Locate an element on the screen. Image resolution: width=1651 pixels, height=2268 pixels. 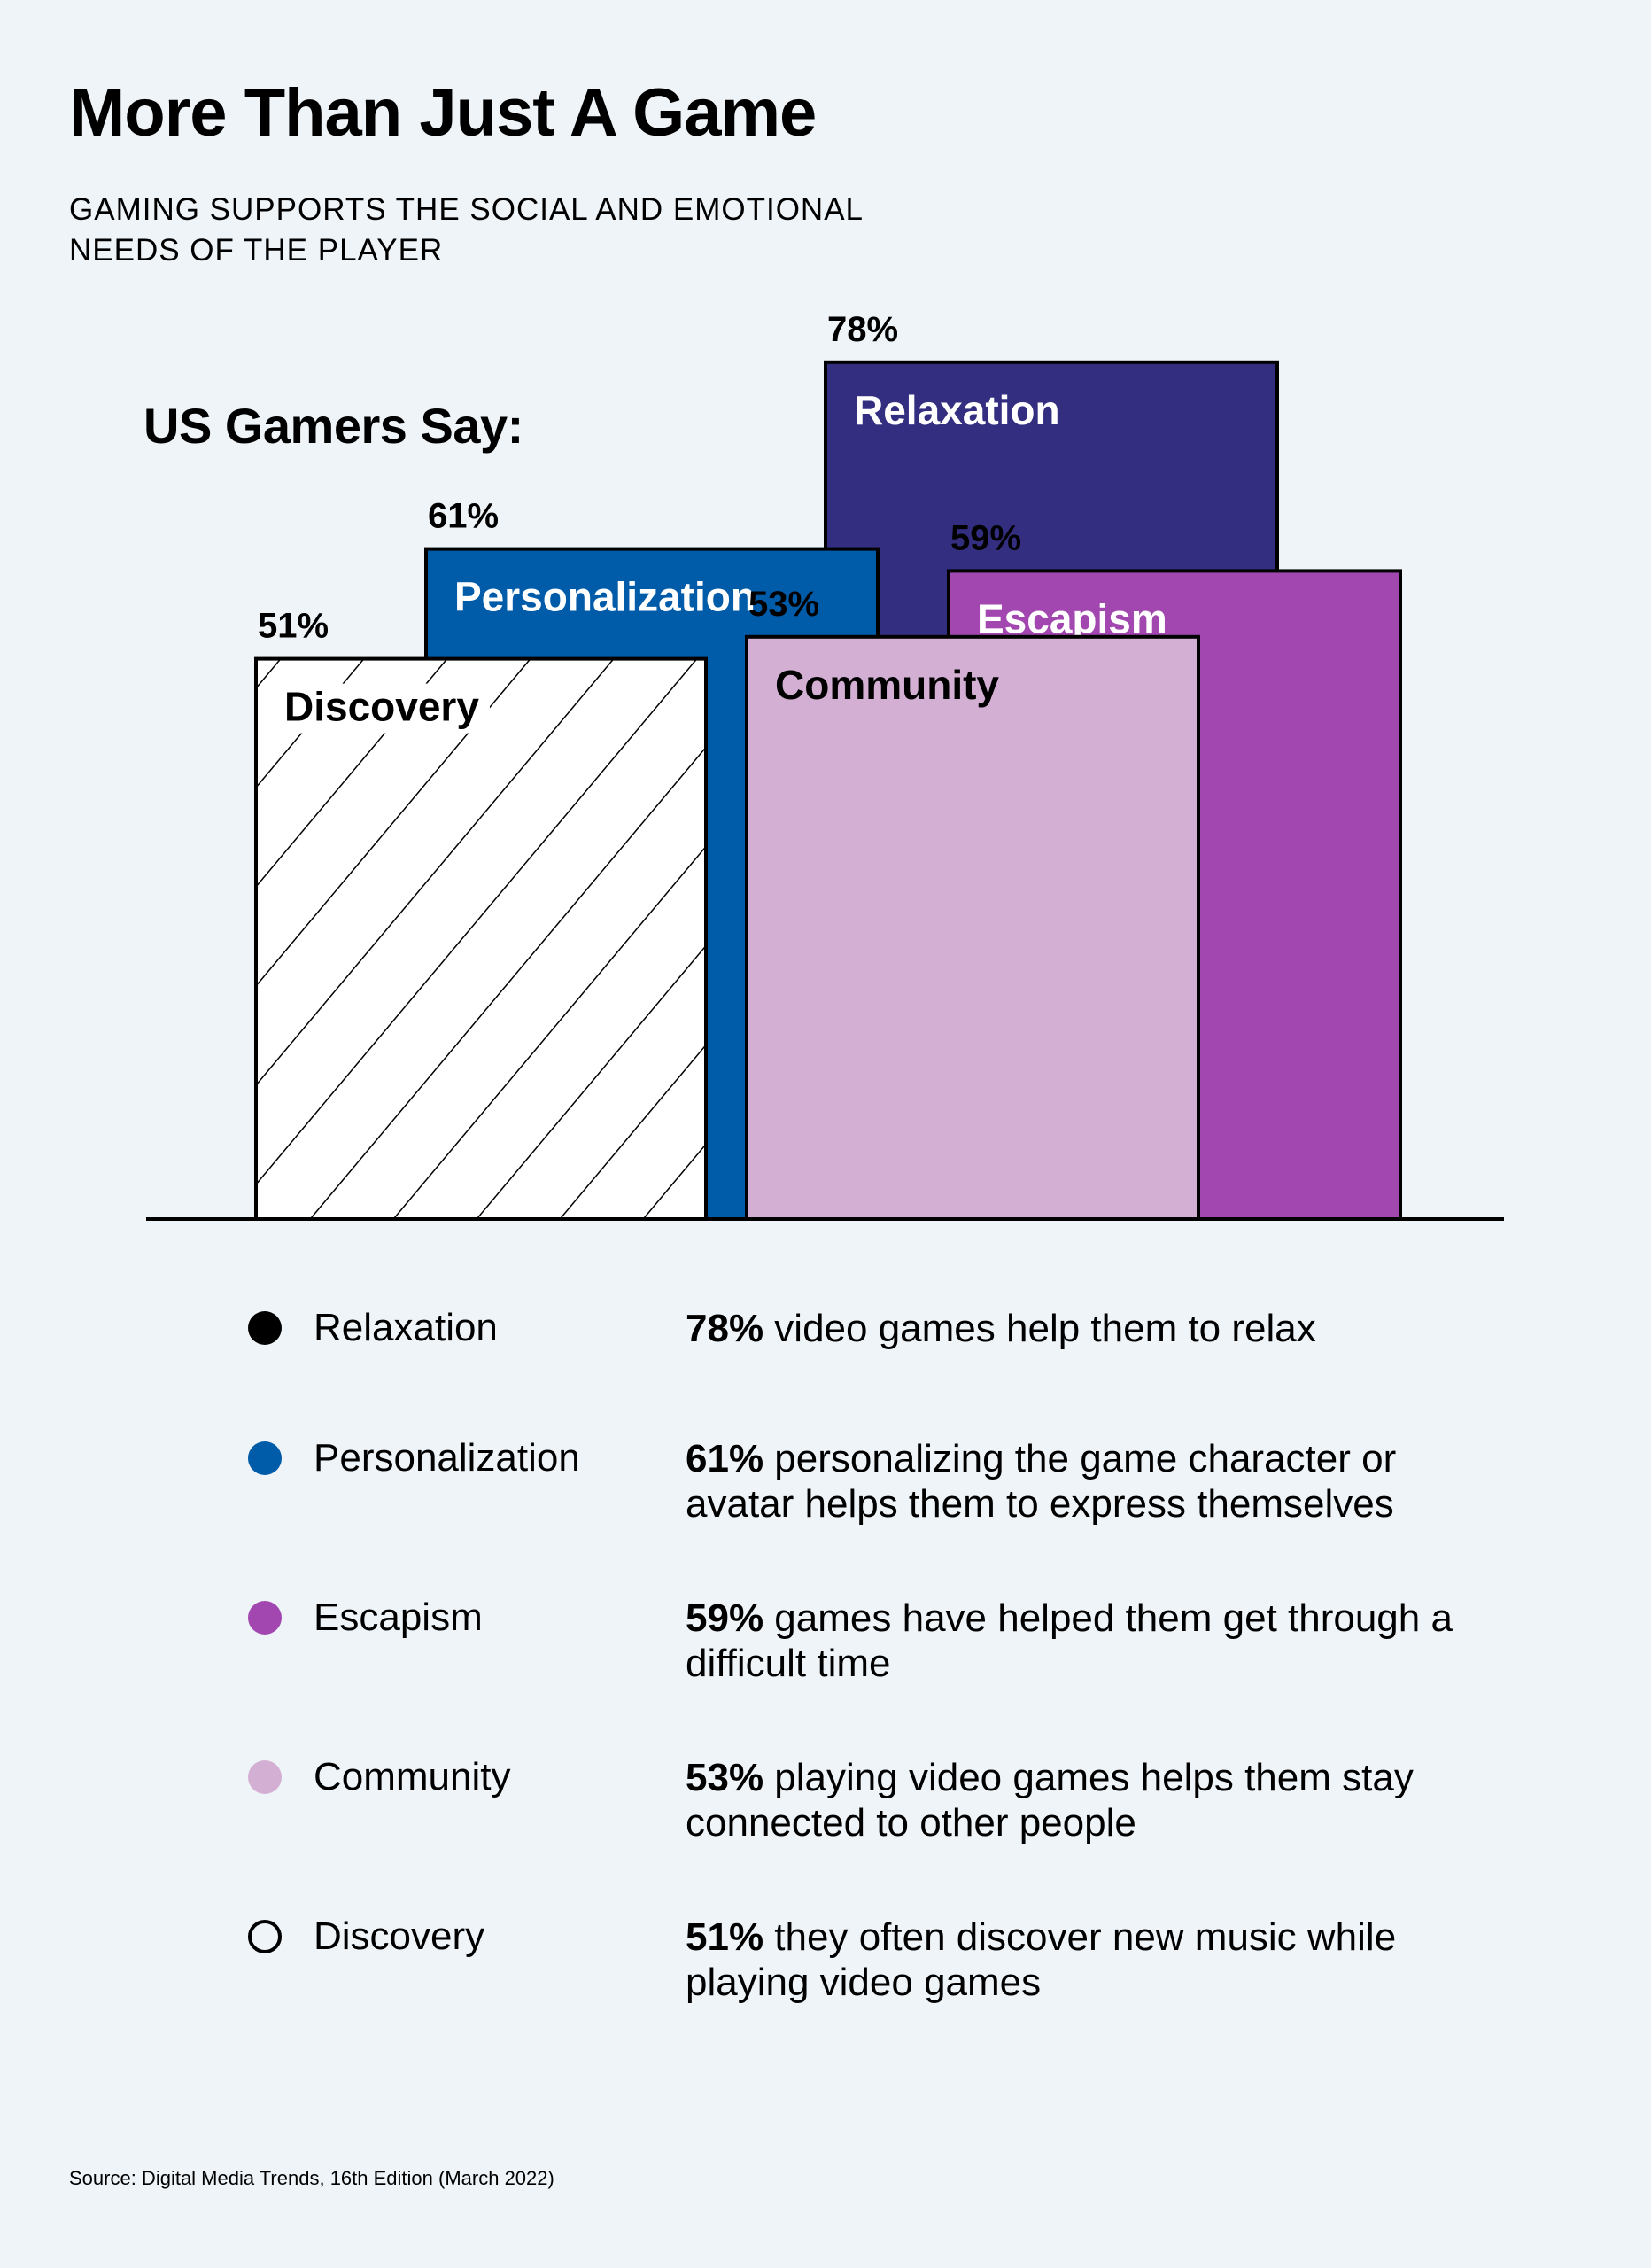
category-label-community: Community is located at coordinates (887, 685).